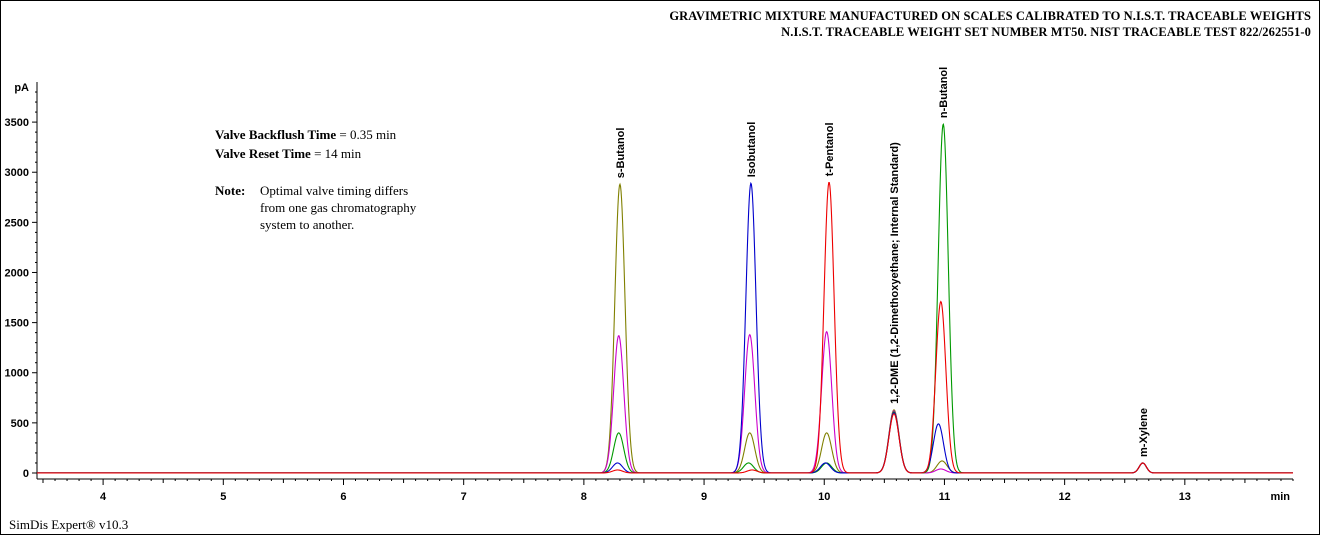  What do you see at coordinates (17, 374) in the screenshot?
I see `y-tick-label: 1000` at bounding box center [17, 374].